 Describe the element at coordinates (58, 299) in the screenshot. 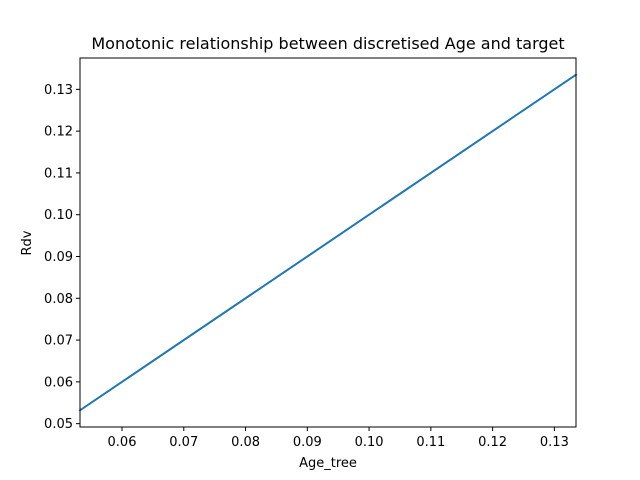

I see `y-tick-label: 0.08` at that location.